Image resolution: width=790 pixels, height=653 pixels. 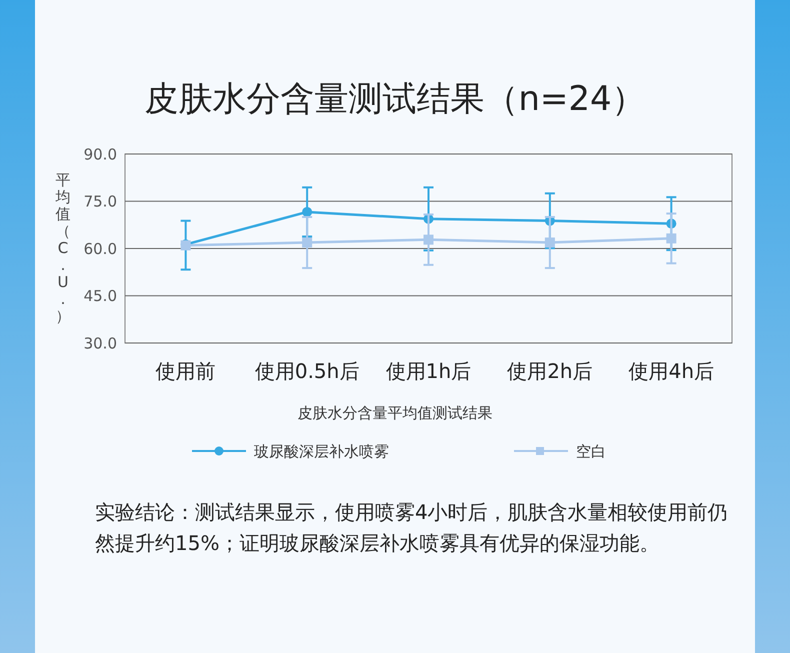 What do you see at coordinates (100, 201) in the screenshot?
I see `y-tick-label: 75.0` at bounding box center [100, 201].